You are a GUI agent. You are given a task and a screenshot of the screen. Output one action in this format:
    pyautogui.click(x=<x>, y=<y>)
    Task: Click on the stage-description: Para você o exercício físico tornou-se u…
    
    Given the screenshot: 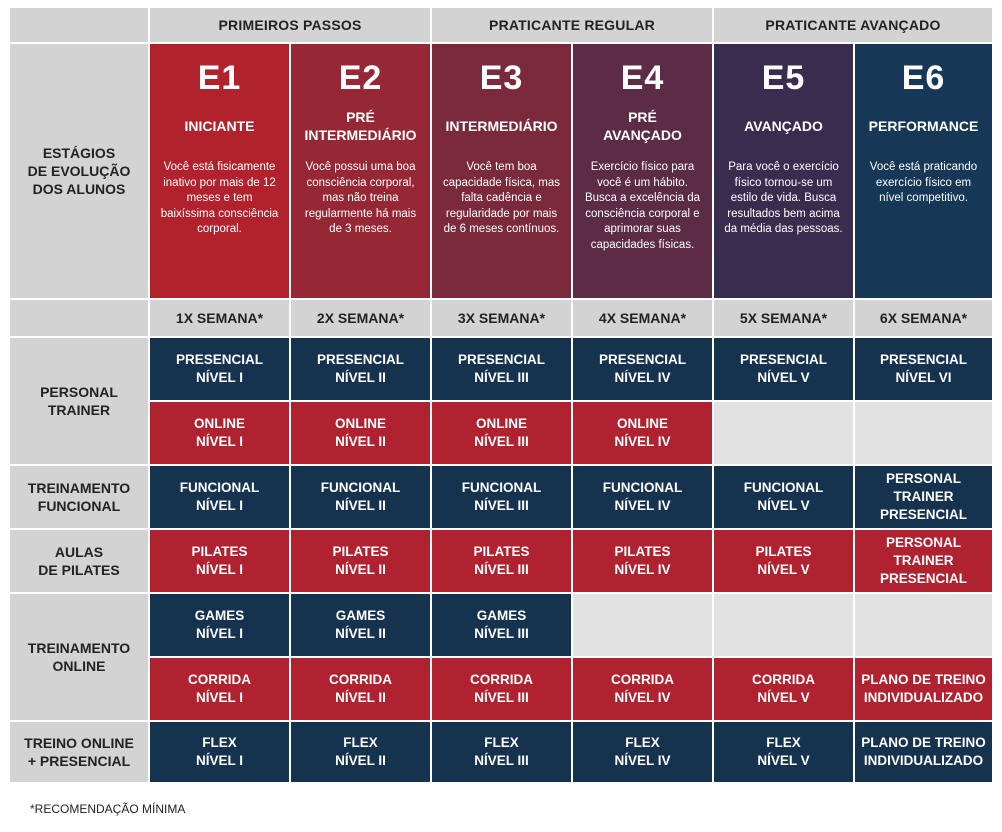 What is the action you would take?
    pyautogui.click(x=783, y=198)
    